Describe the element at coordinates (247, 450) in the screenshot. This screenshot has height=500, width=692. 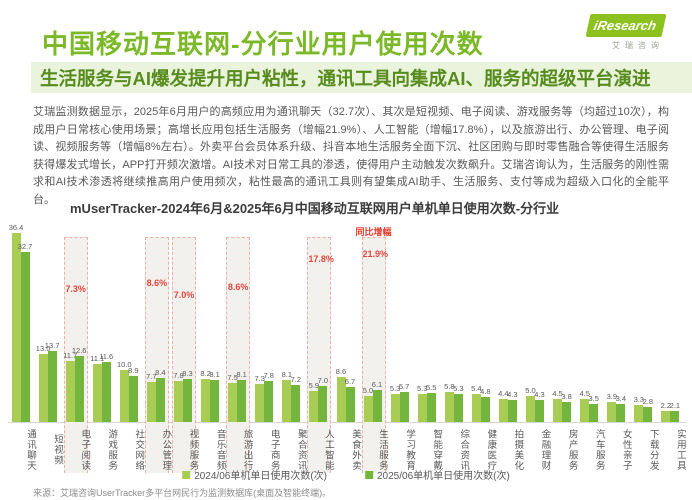
I see `category-label: 旅游出行` at that location.